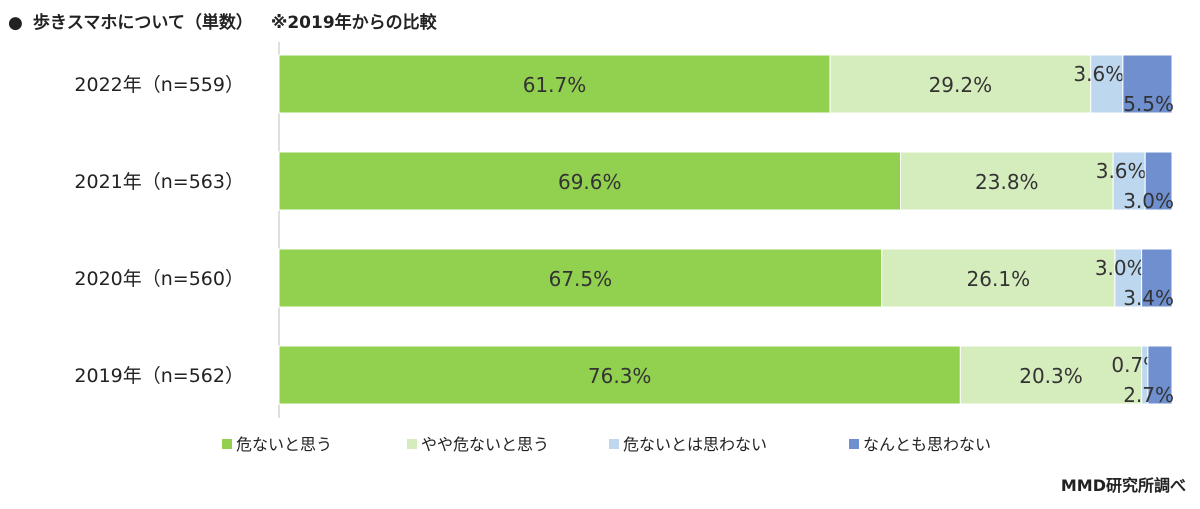 The image size is (1200, 509). I want to click on data-label: 23.8%, so click(1007, 182).